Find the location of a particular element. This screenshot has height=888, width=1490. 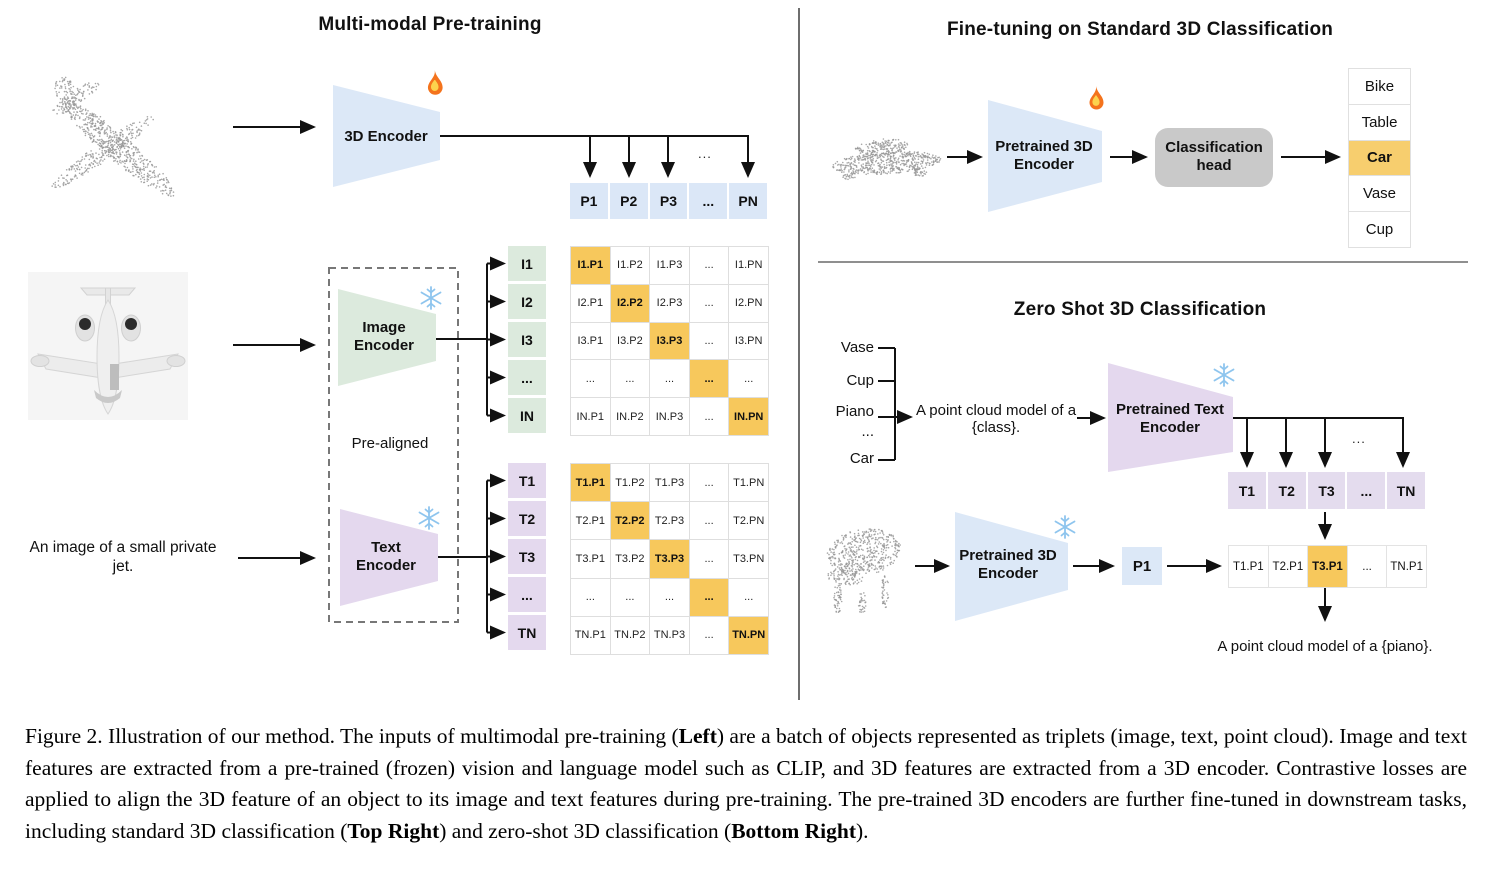

matrix-cell: I3.P2 is located at coordinates (630, 341).